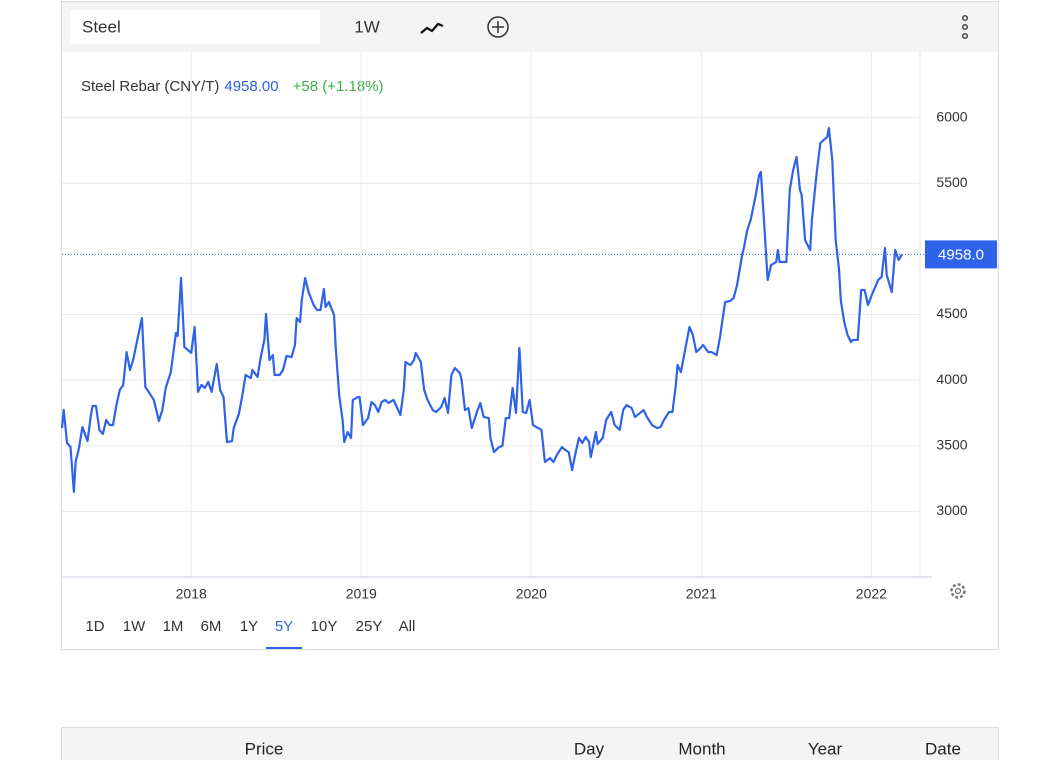 The width and height of the screenshot is (1038, 760). I want to click on y-tick-label: 3500, so click(951, 444).